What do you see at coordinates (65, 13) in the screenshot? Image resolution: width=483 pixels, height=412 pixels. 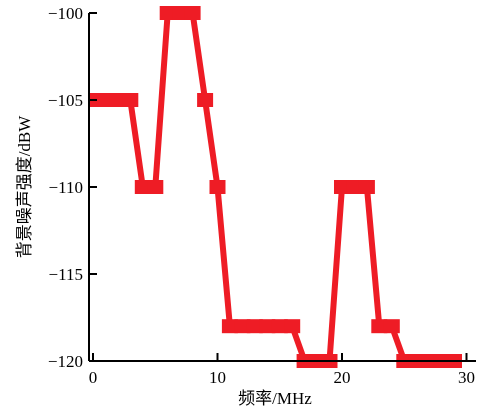 I see `y-tick-label: −100` at bounding box center [65, 13].